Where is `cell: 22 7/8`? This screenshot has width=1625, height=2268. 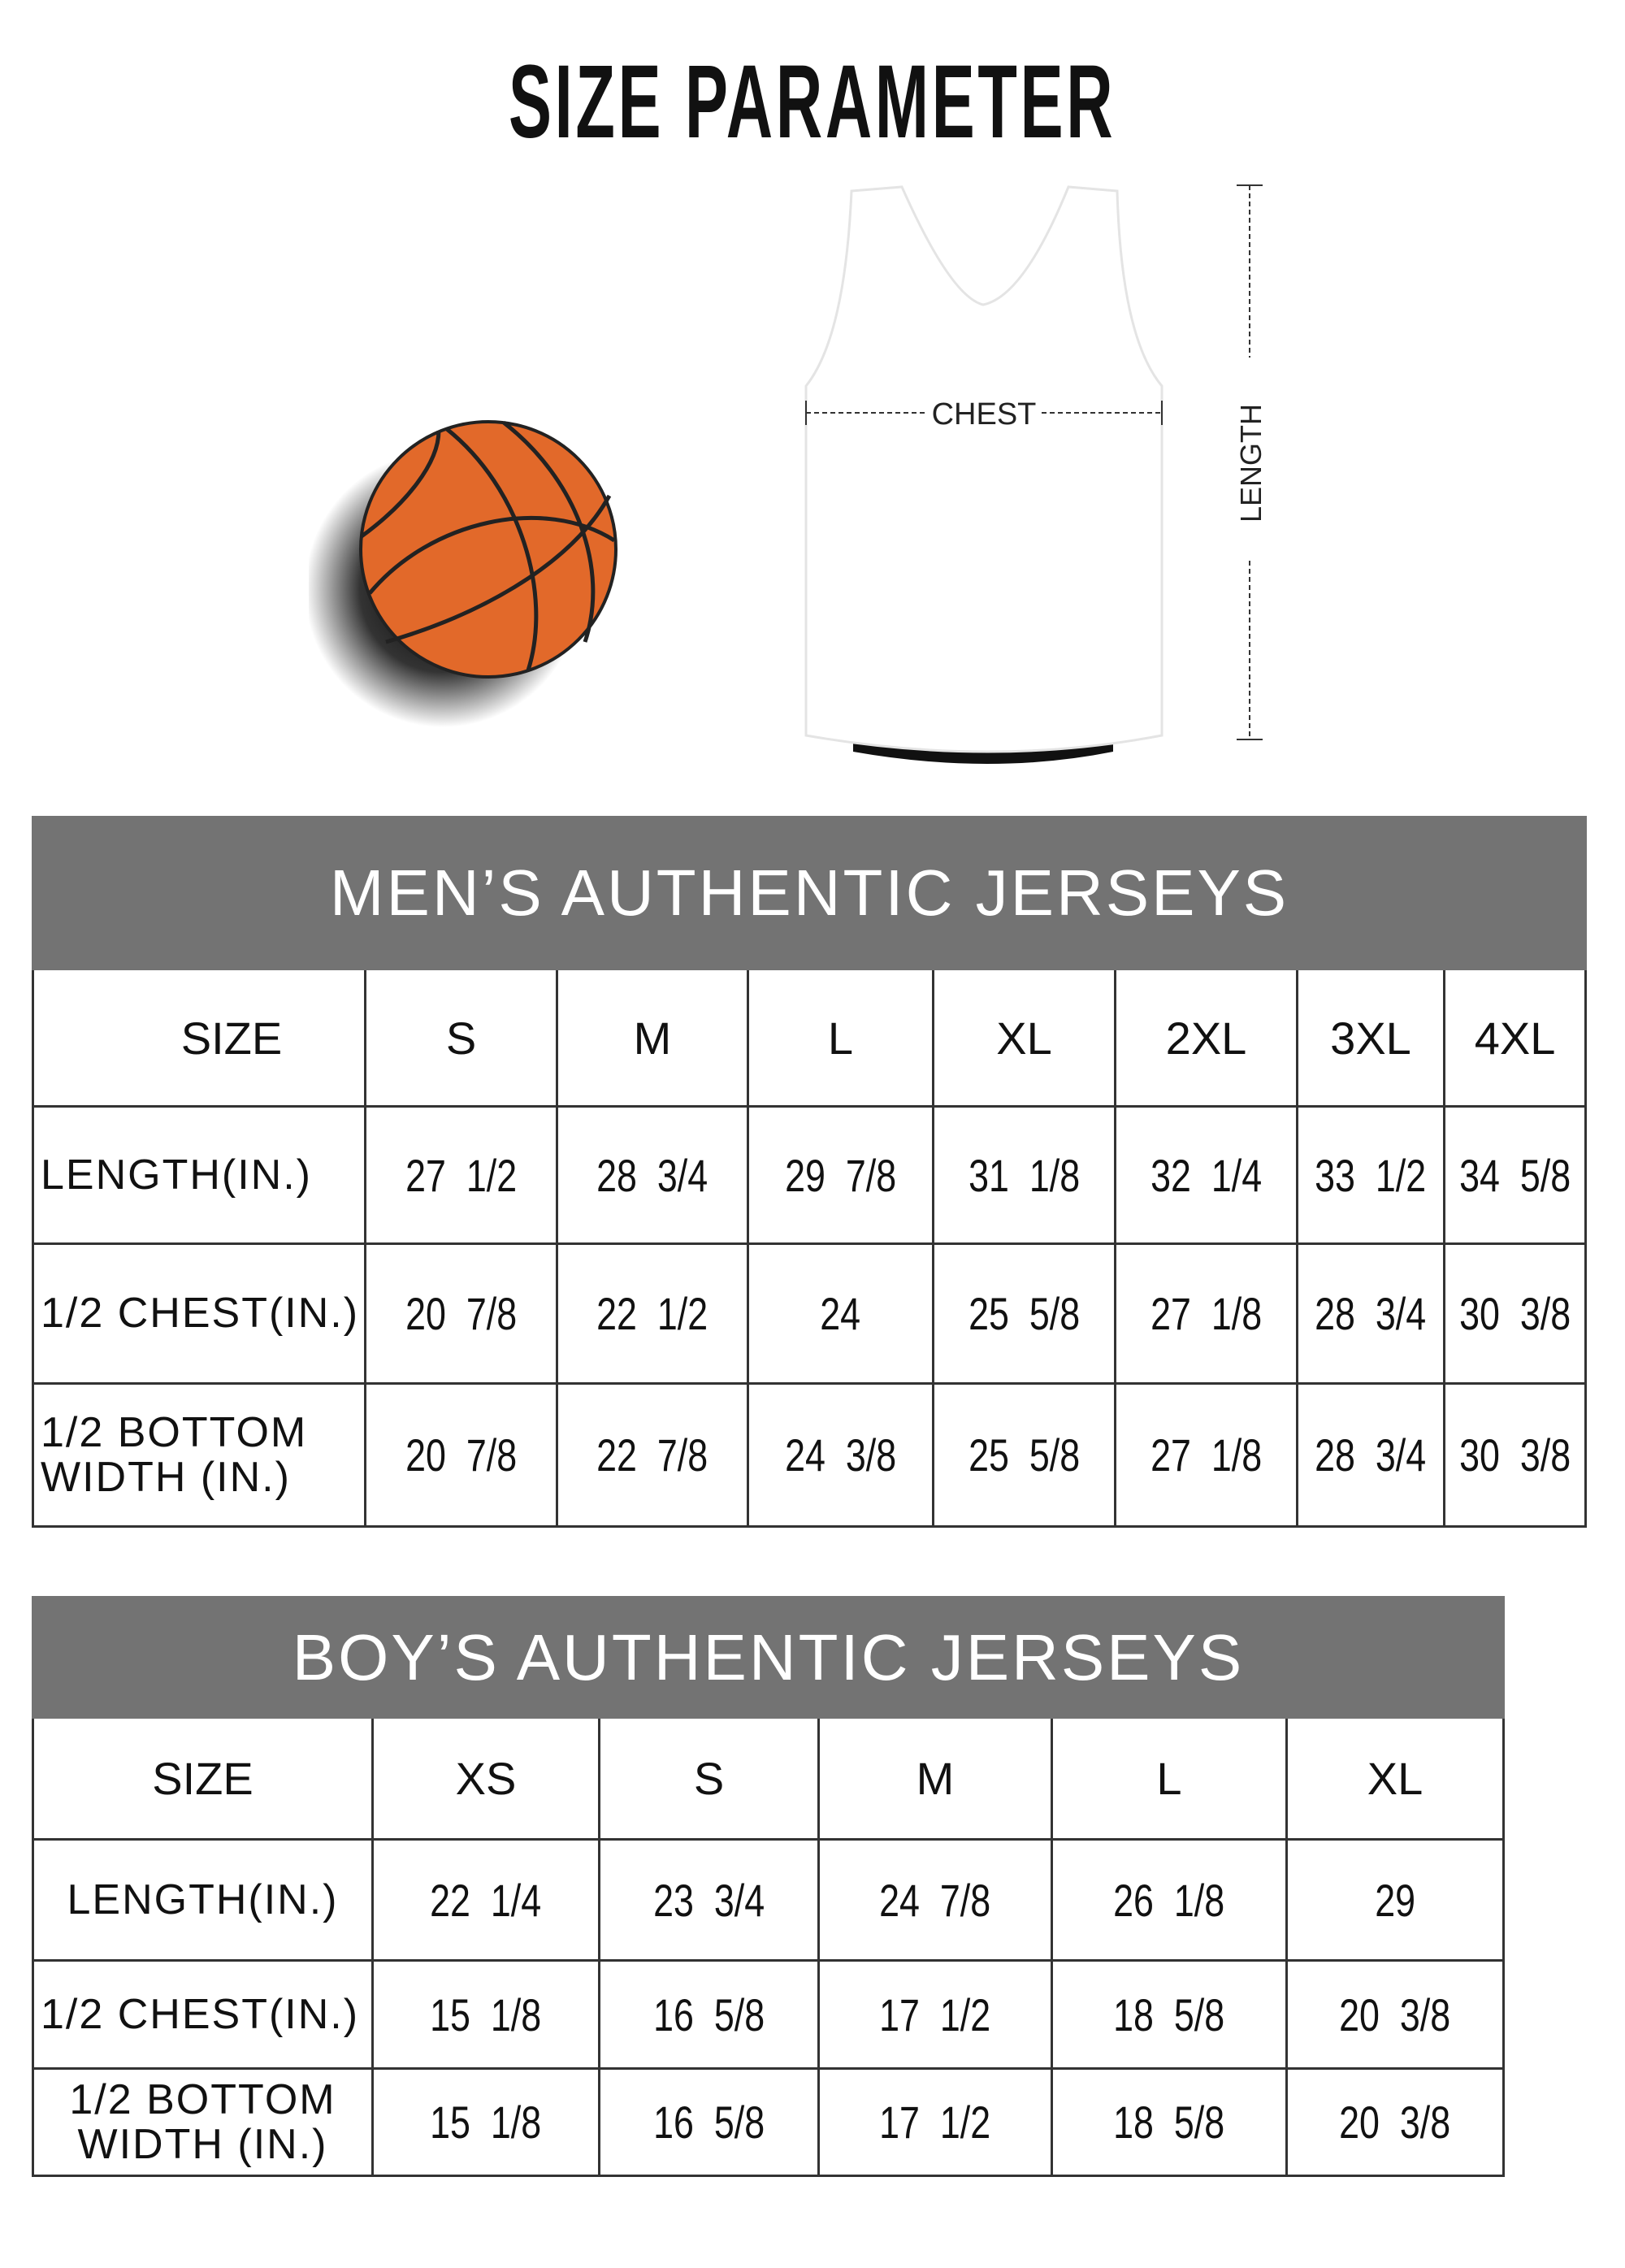
cell: 22 7/8 is located at coordinates (652, 1455).